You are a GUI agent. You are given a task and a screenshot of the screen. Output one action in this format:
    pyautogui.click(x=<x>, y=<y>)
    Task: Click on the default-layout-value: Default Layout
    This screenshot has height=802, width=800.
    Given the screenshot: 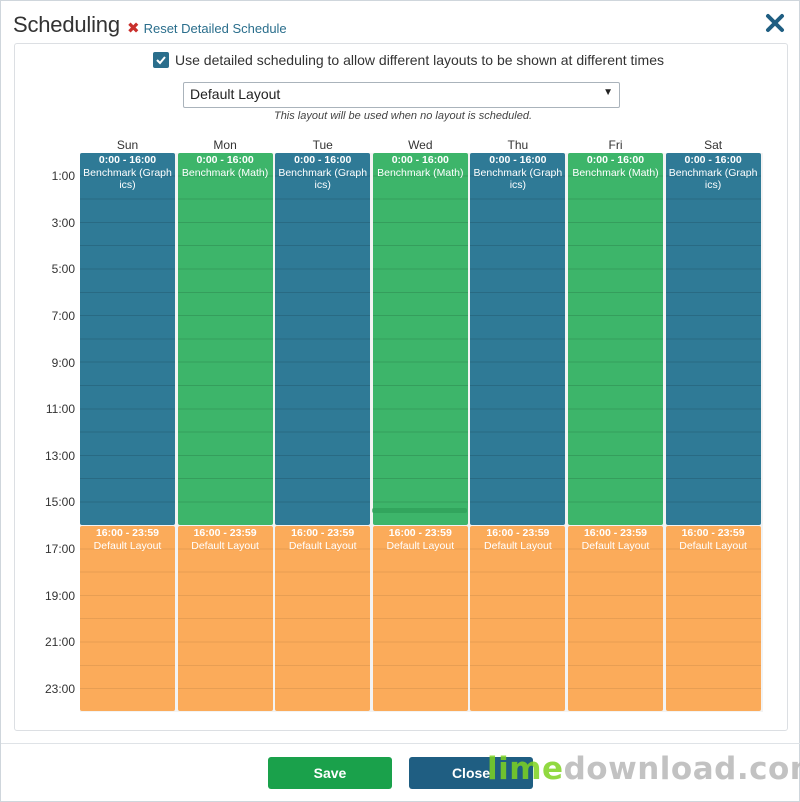 What is the action you would take?
    pyautogui.click(x=235, y=94)
    